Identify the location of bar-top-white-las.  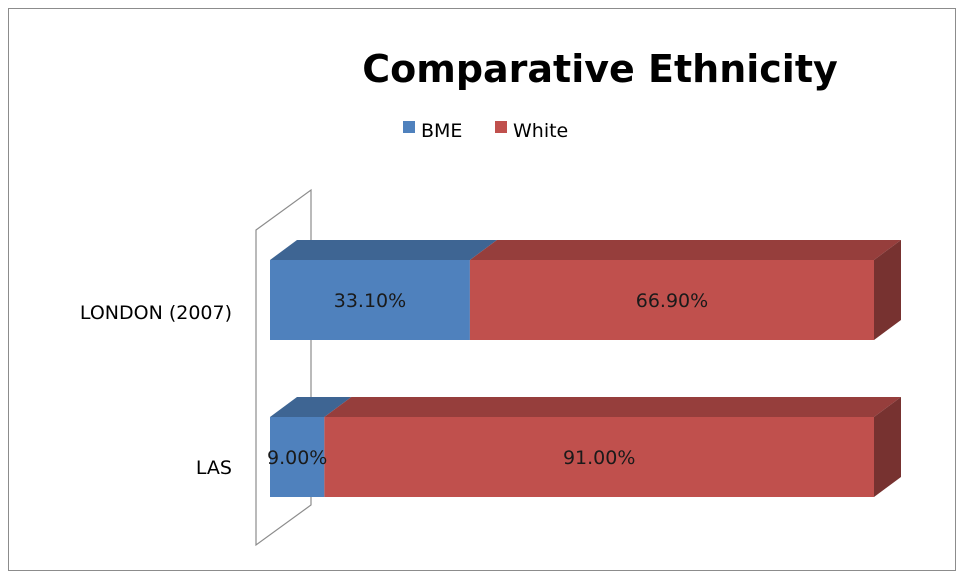
(612, 407).